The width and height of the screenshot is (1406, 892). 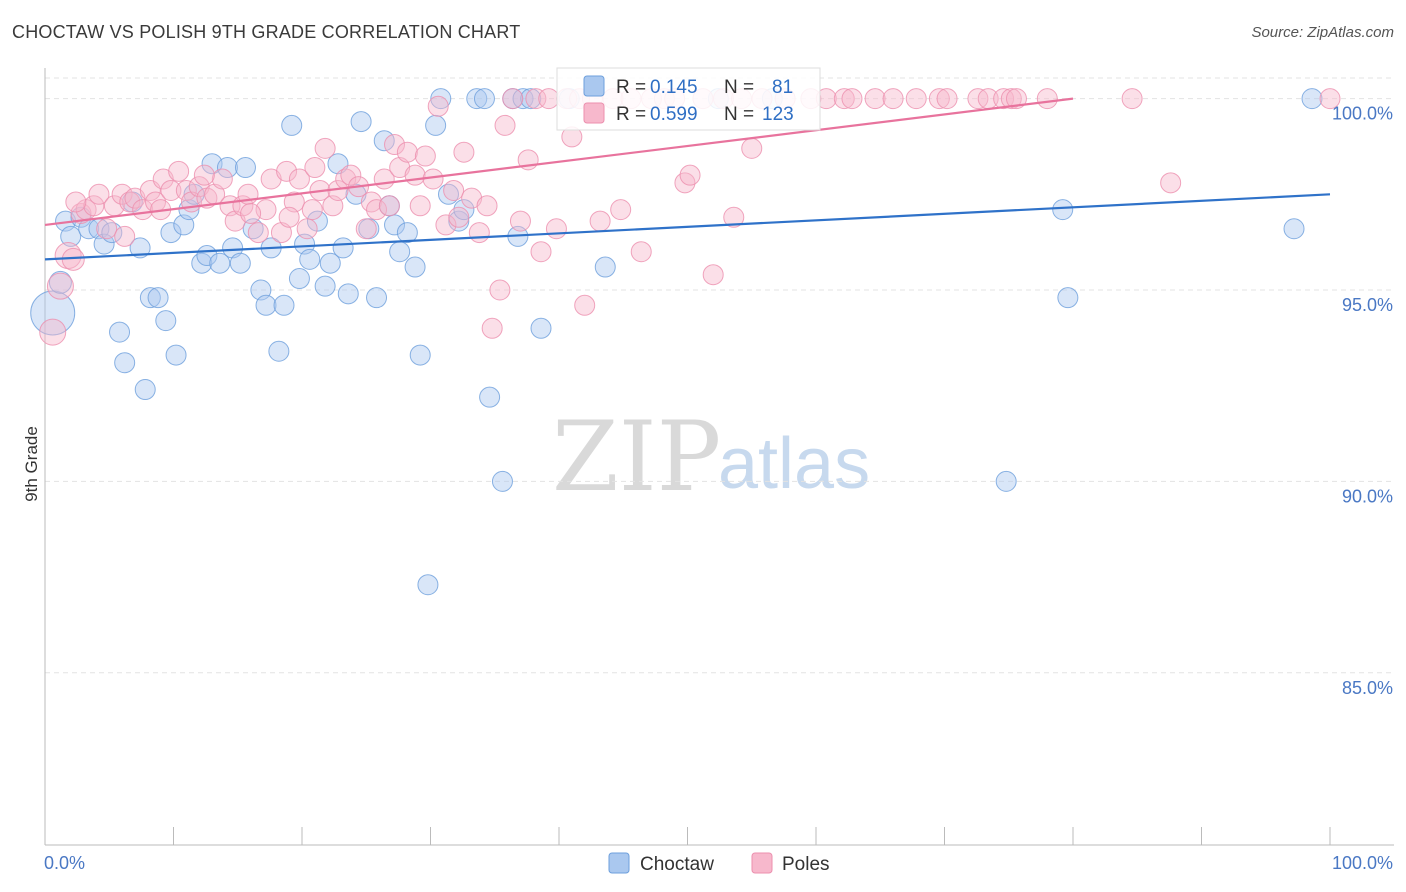 I want to click on x-tick-labels: 0.0% 100.0%, so click(x=718, y=863).